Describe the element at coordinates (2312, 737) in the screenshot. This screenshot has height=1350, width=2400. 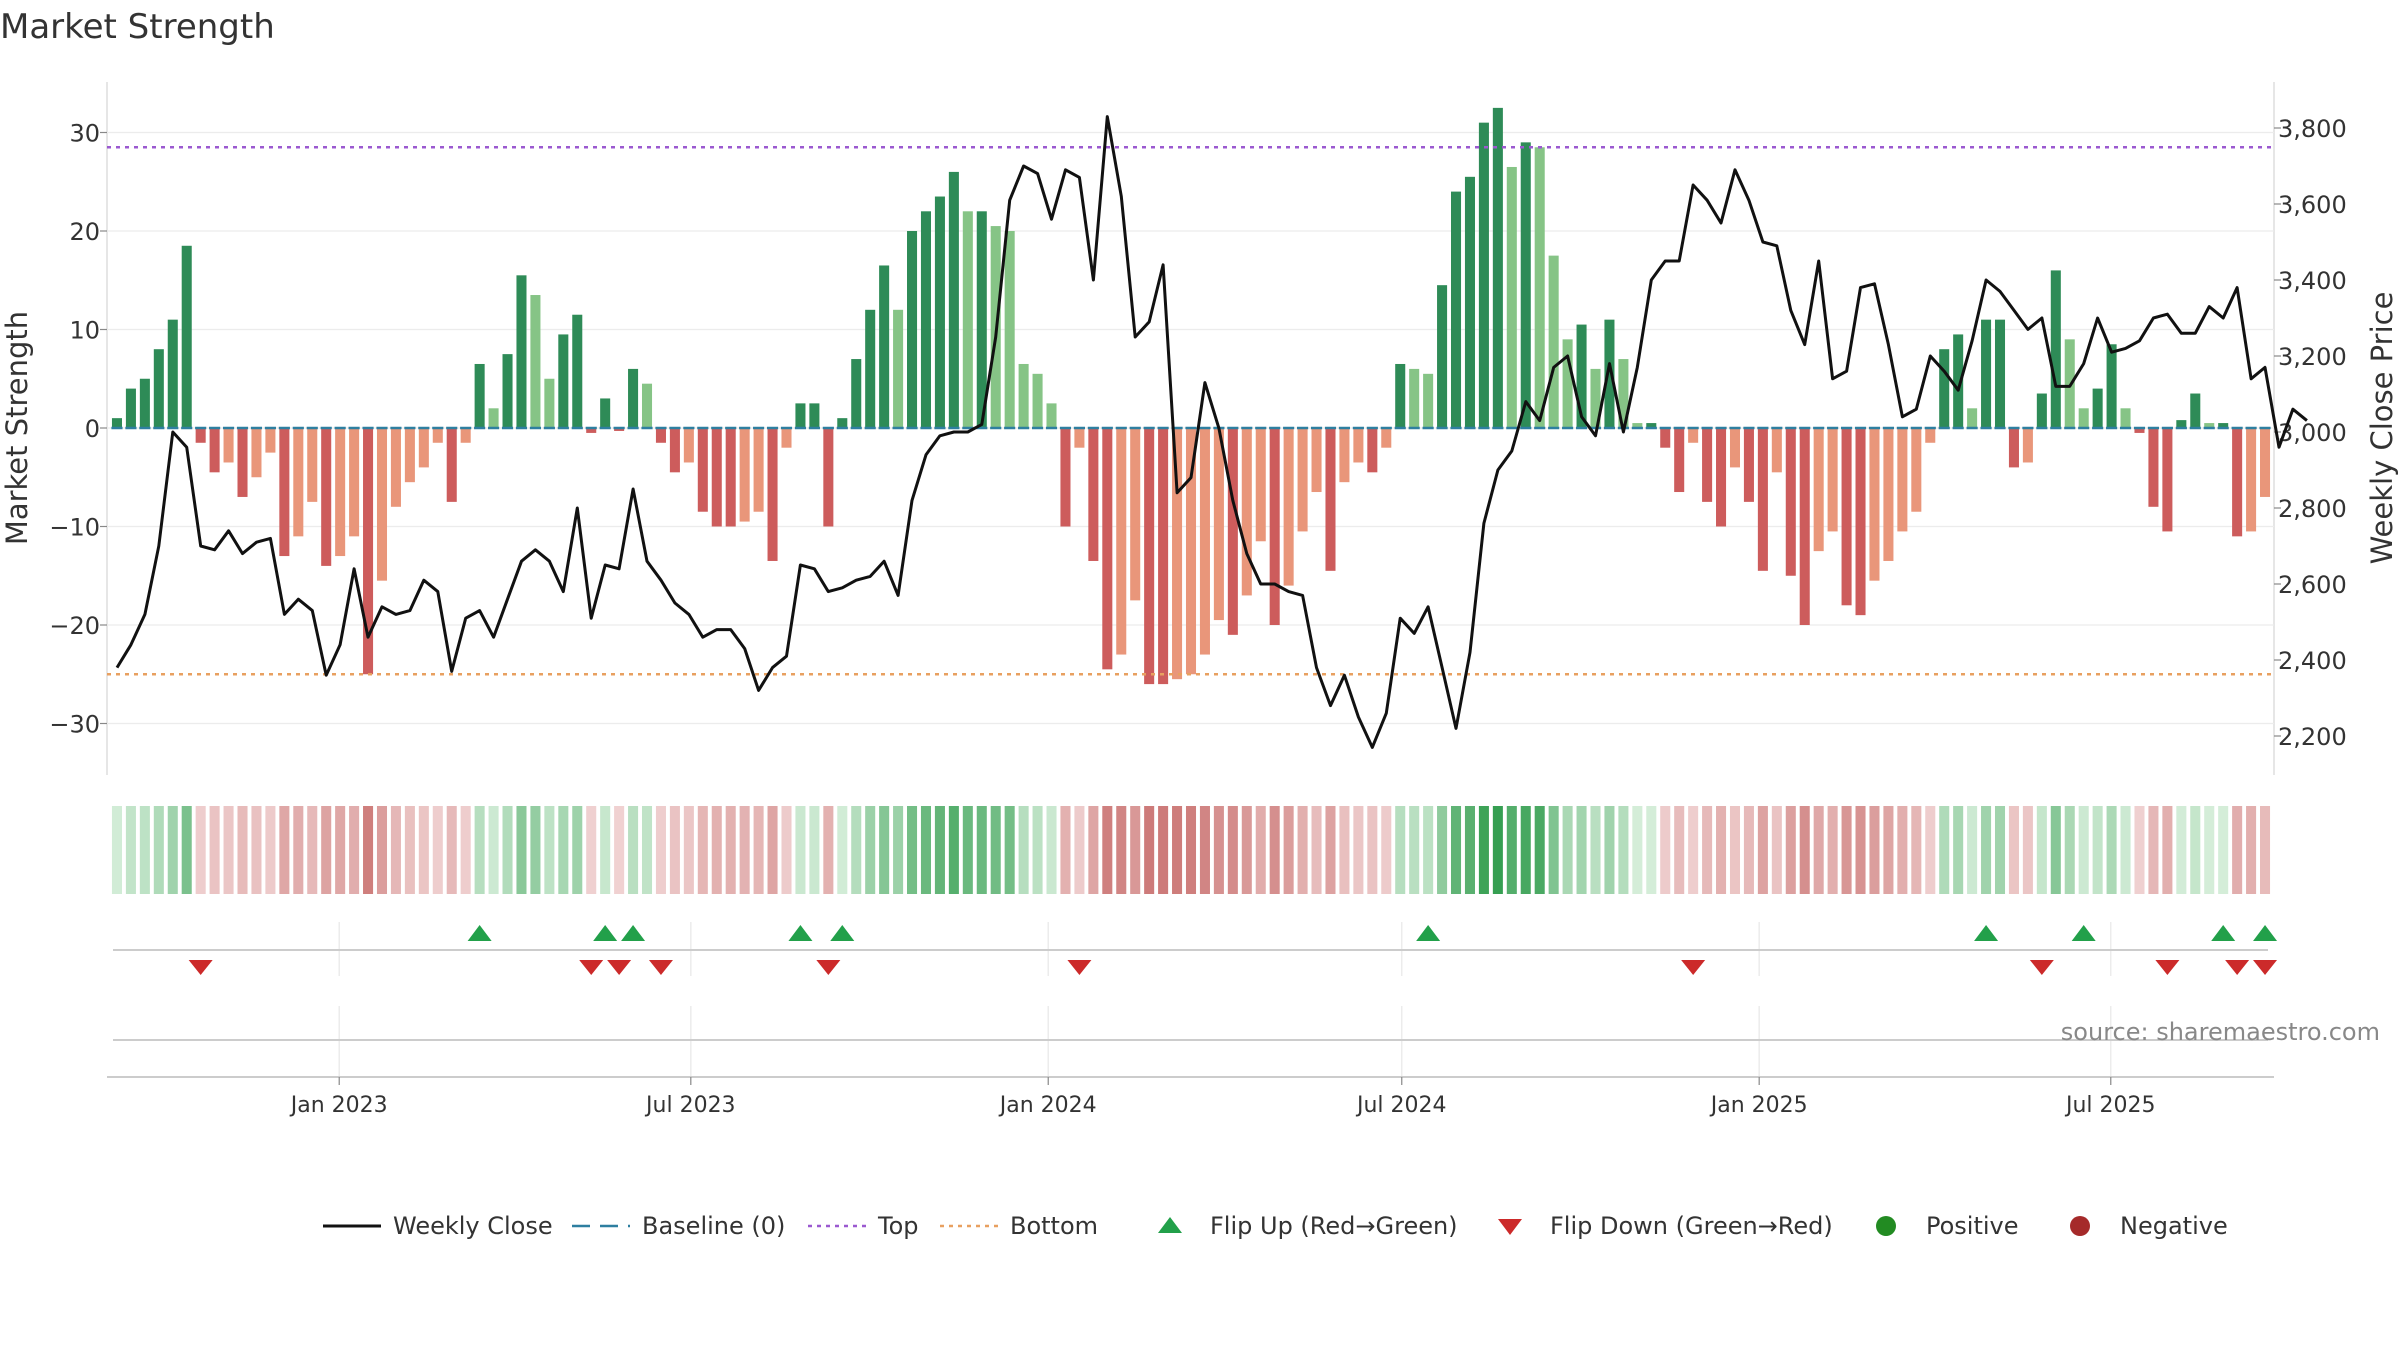
I see `right-tick-label: 2,200` at that location.